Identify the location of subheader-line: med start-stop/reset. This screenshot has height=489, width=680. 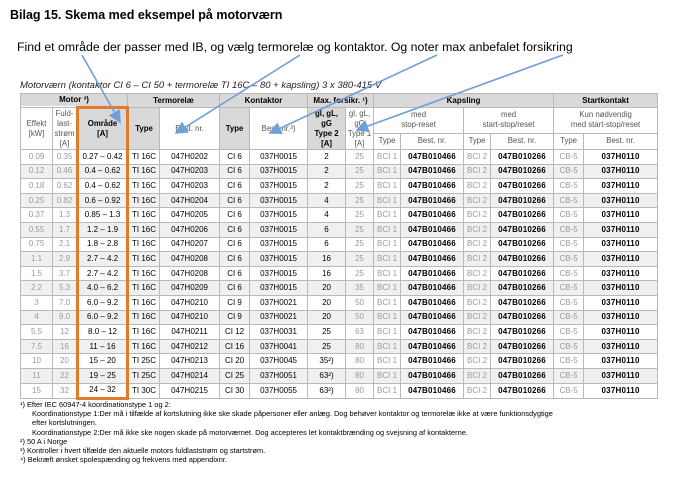
(605, 125).